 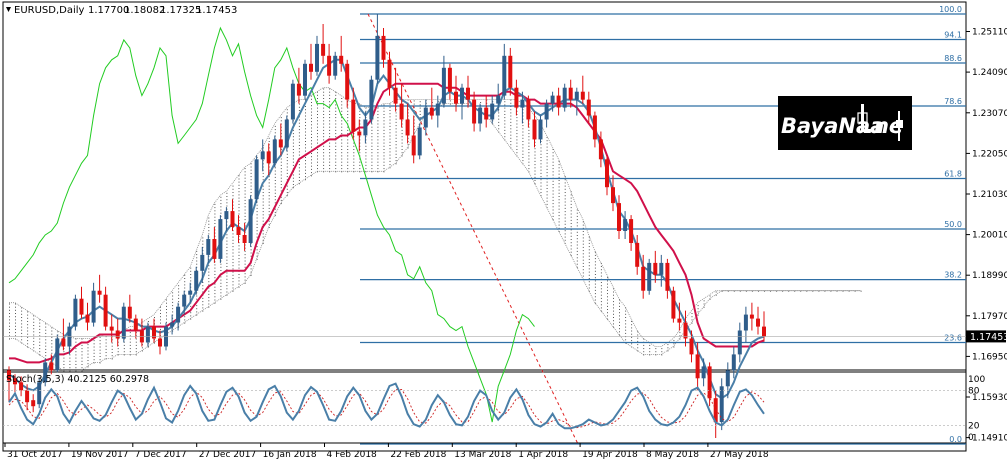 What do you see at coordinates (989, 154) in the screenshot?
I see `price-tick-label: 1.22050` at bounding box center [989, 154].